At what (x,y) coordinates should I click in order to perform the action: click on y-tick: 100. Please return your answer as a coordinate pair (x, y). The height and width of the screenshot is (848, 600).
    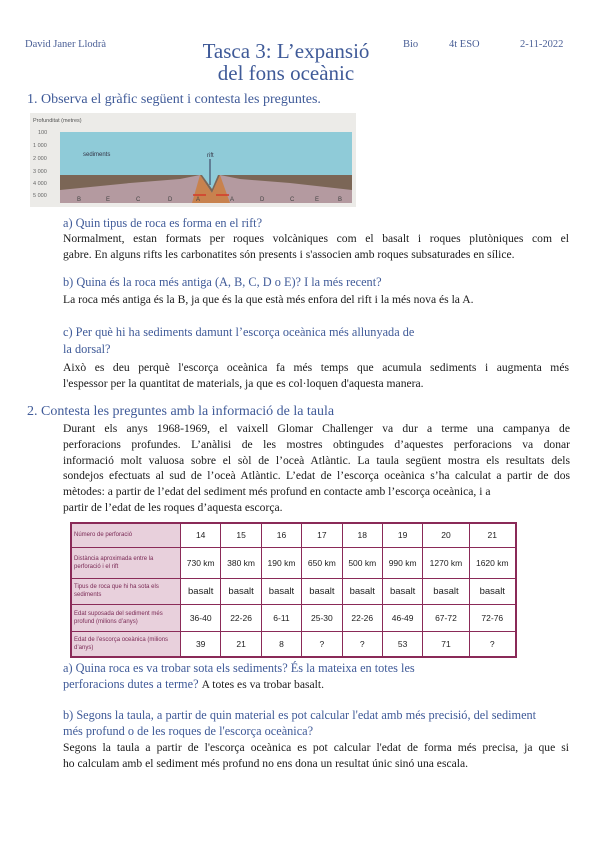
    Looking at the image, I should click on (42, 133).